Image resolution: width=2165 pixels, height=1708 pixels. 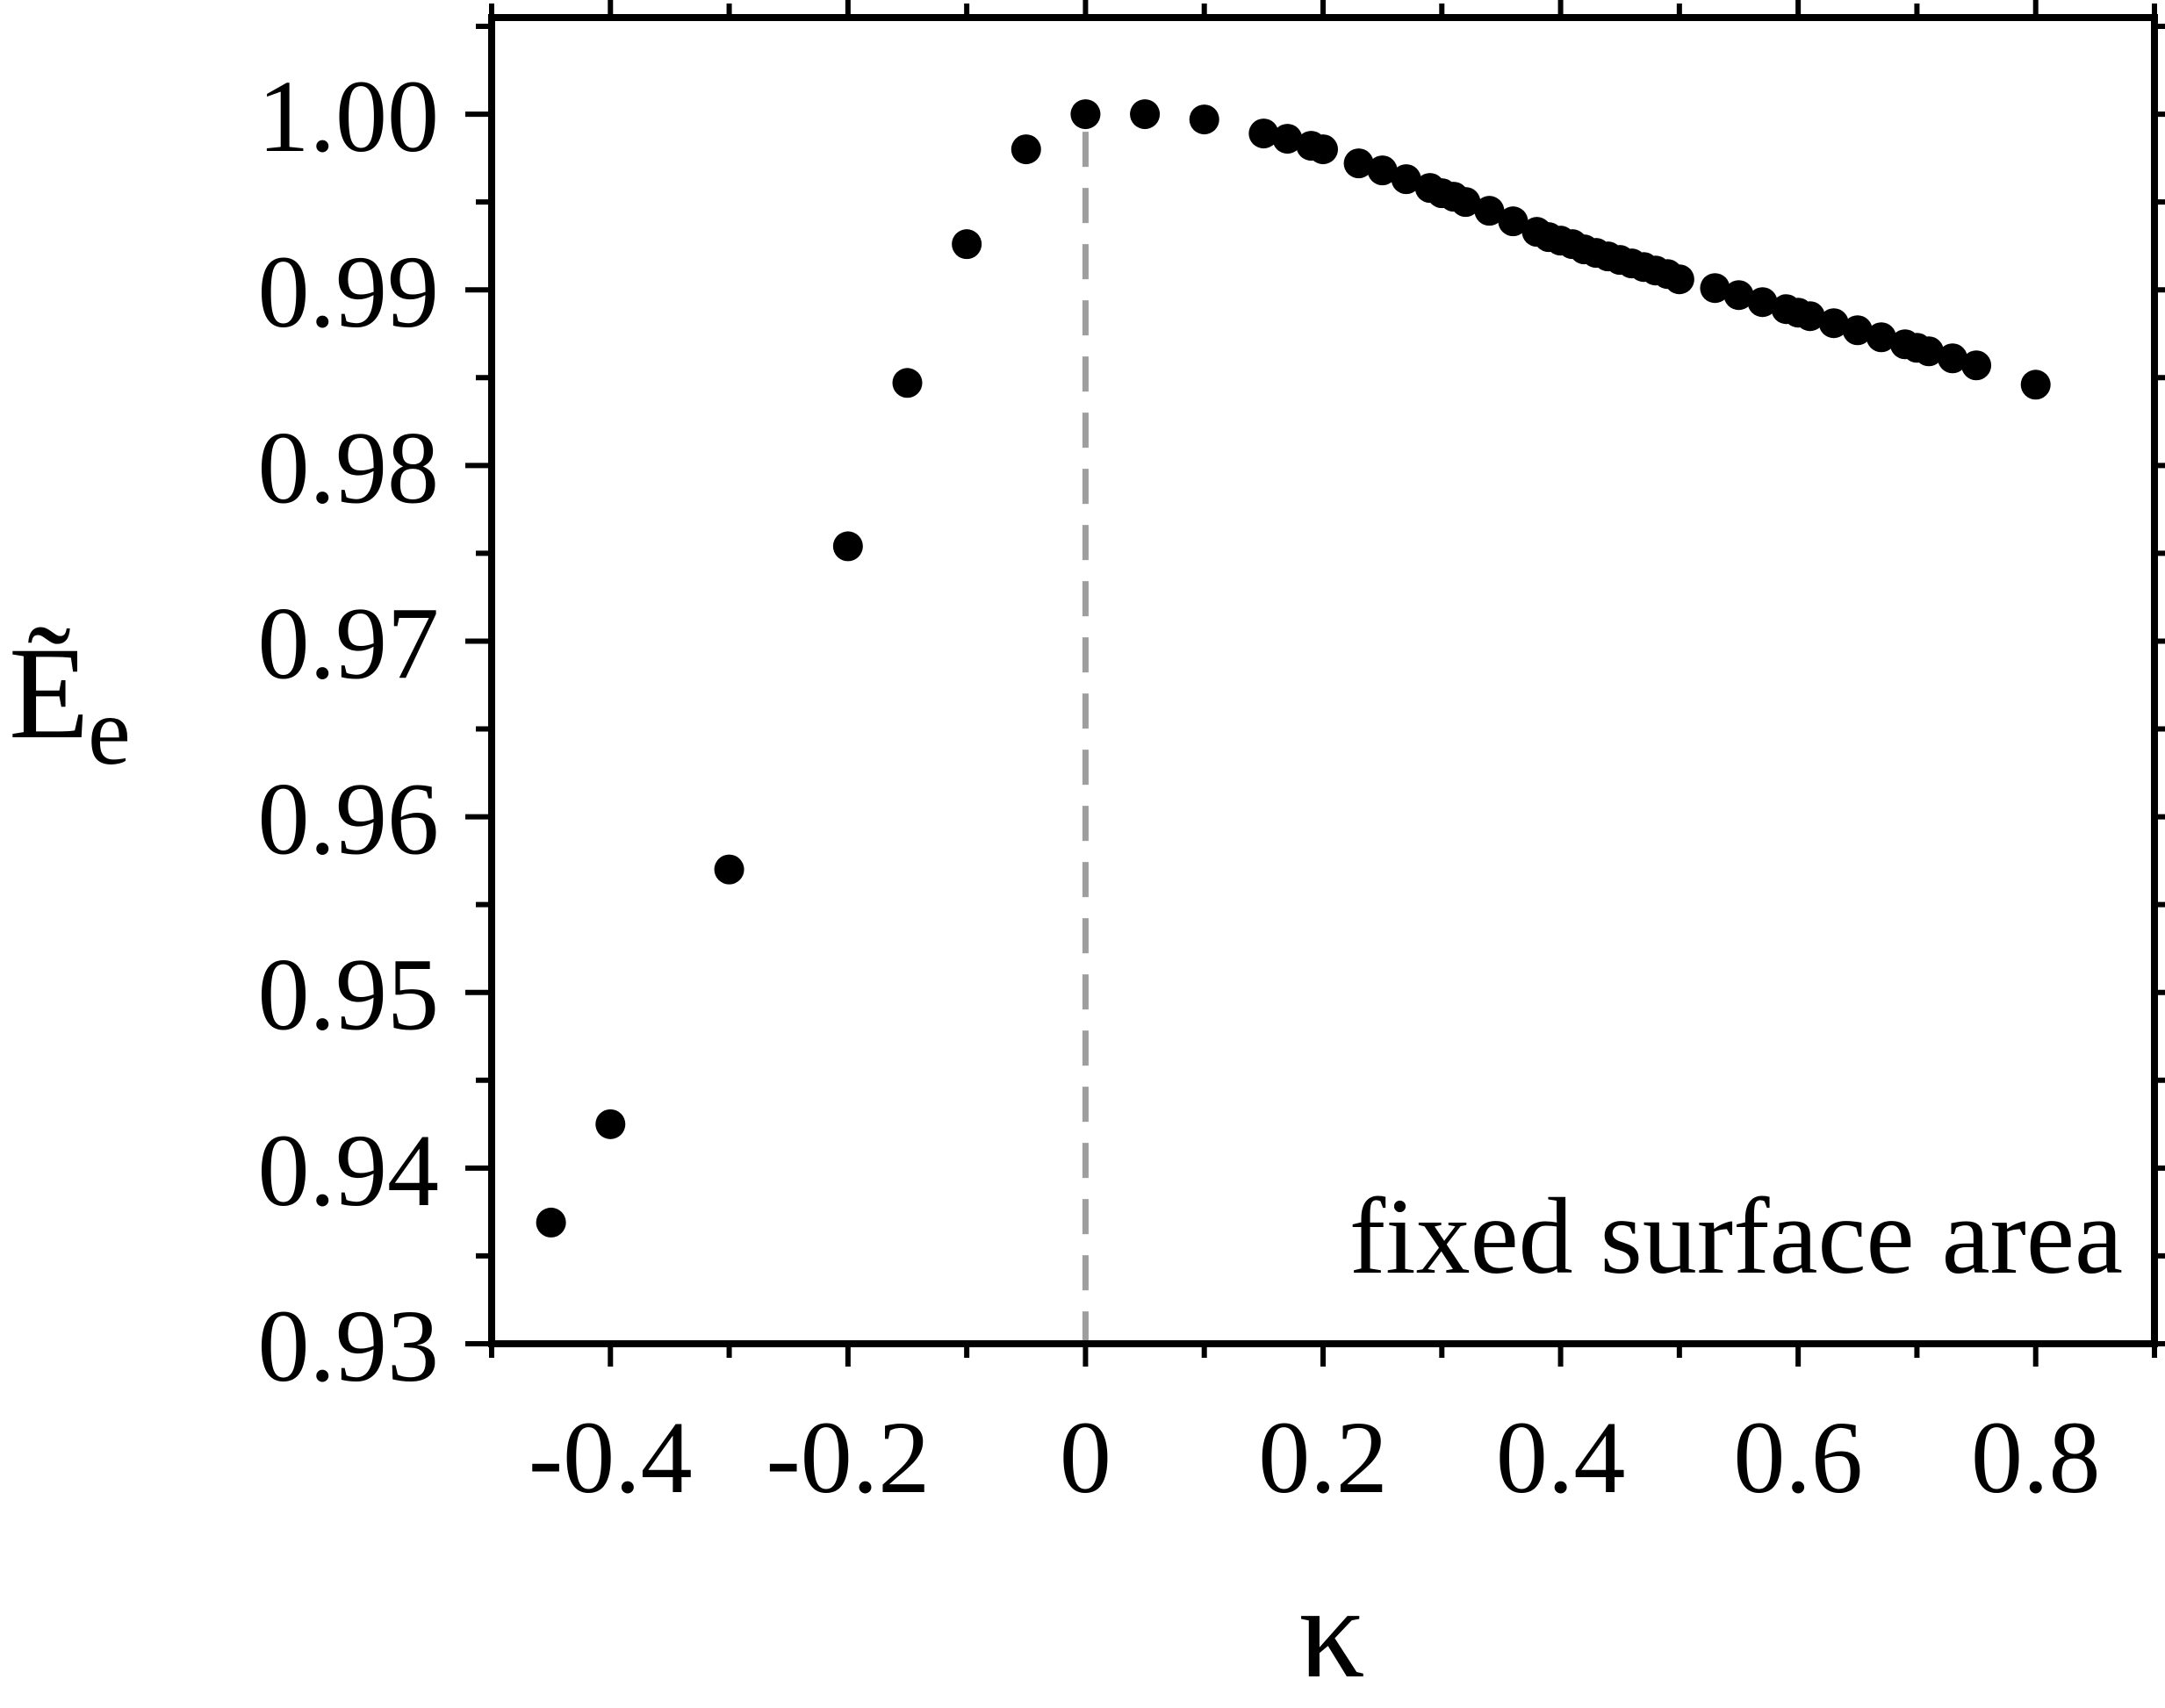 I want to click on y-tick-label: 0.97, so click(x=349, y=642).